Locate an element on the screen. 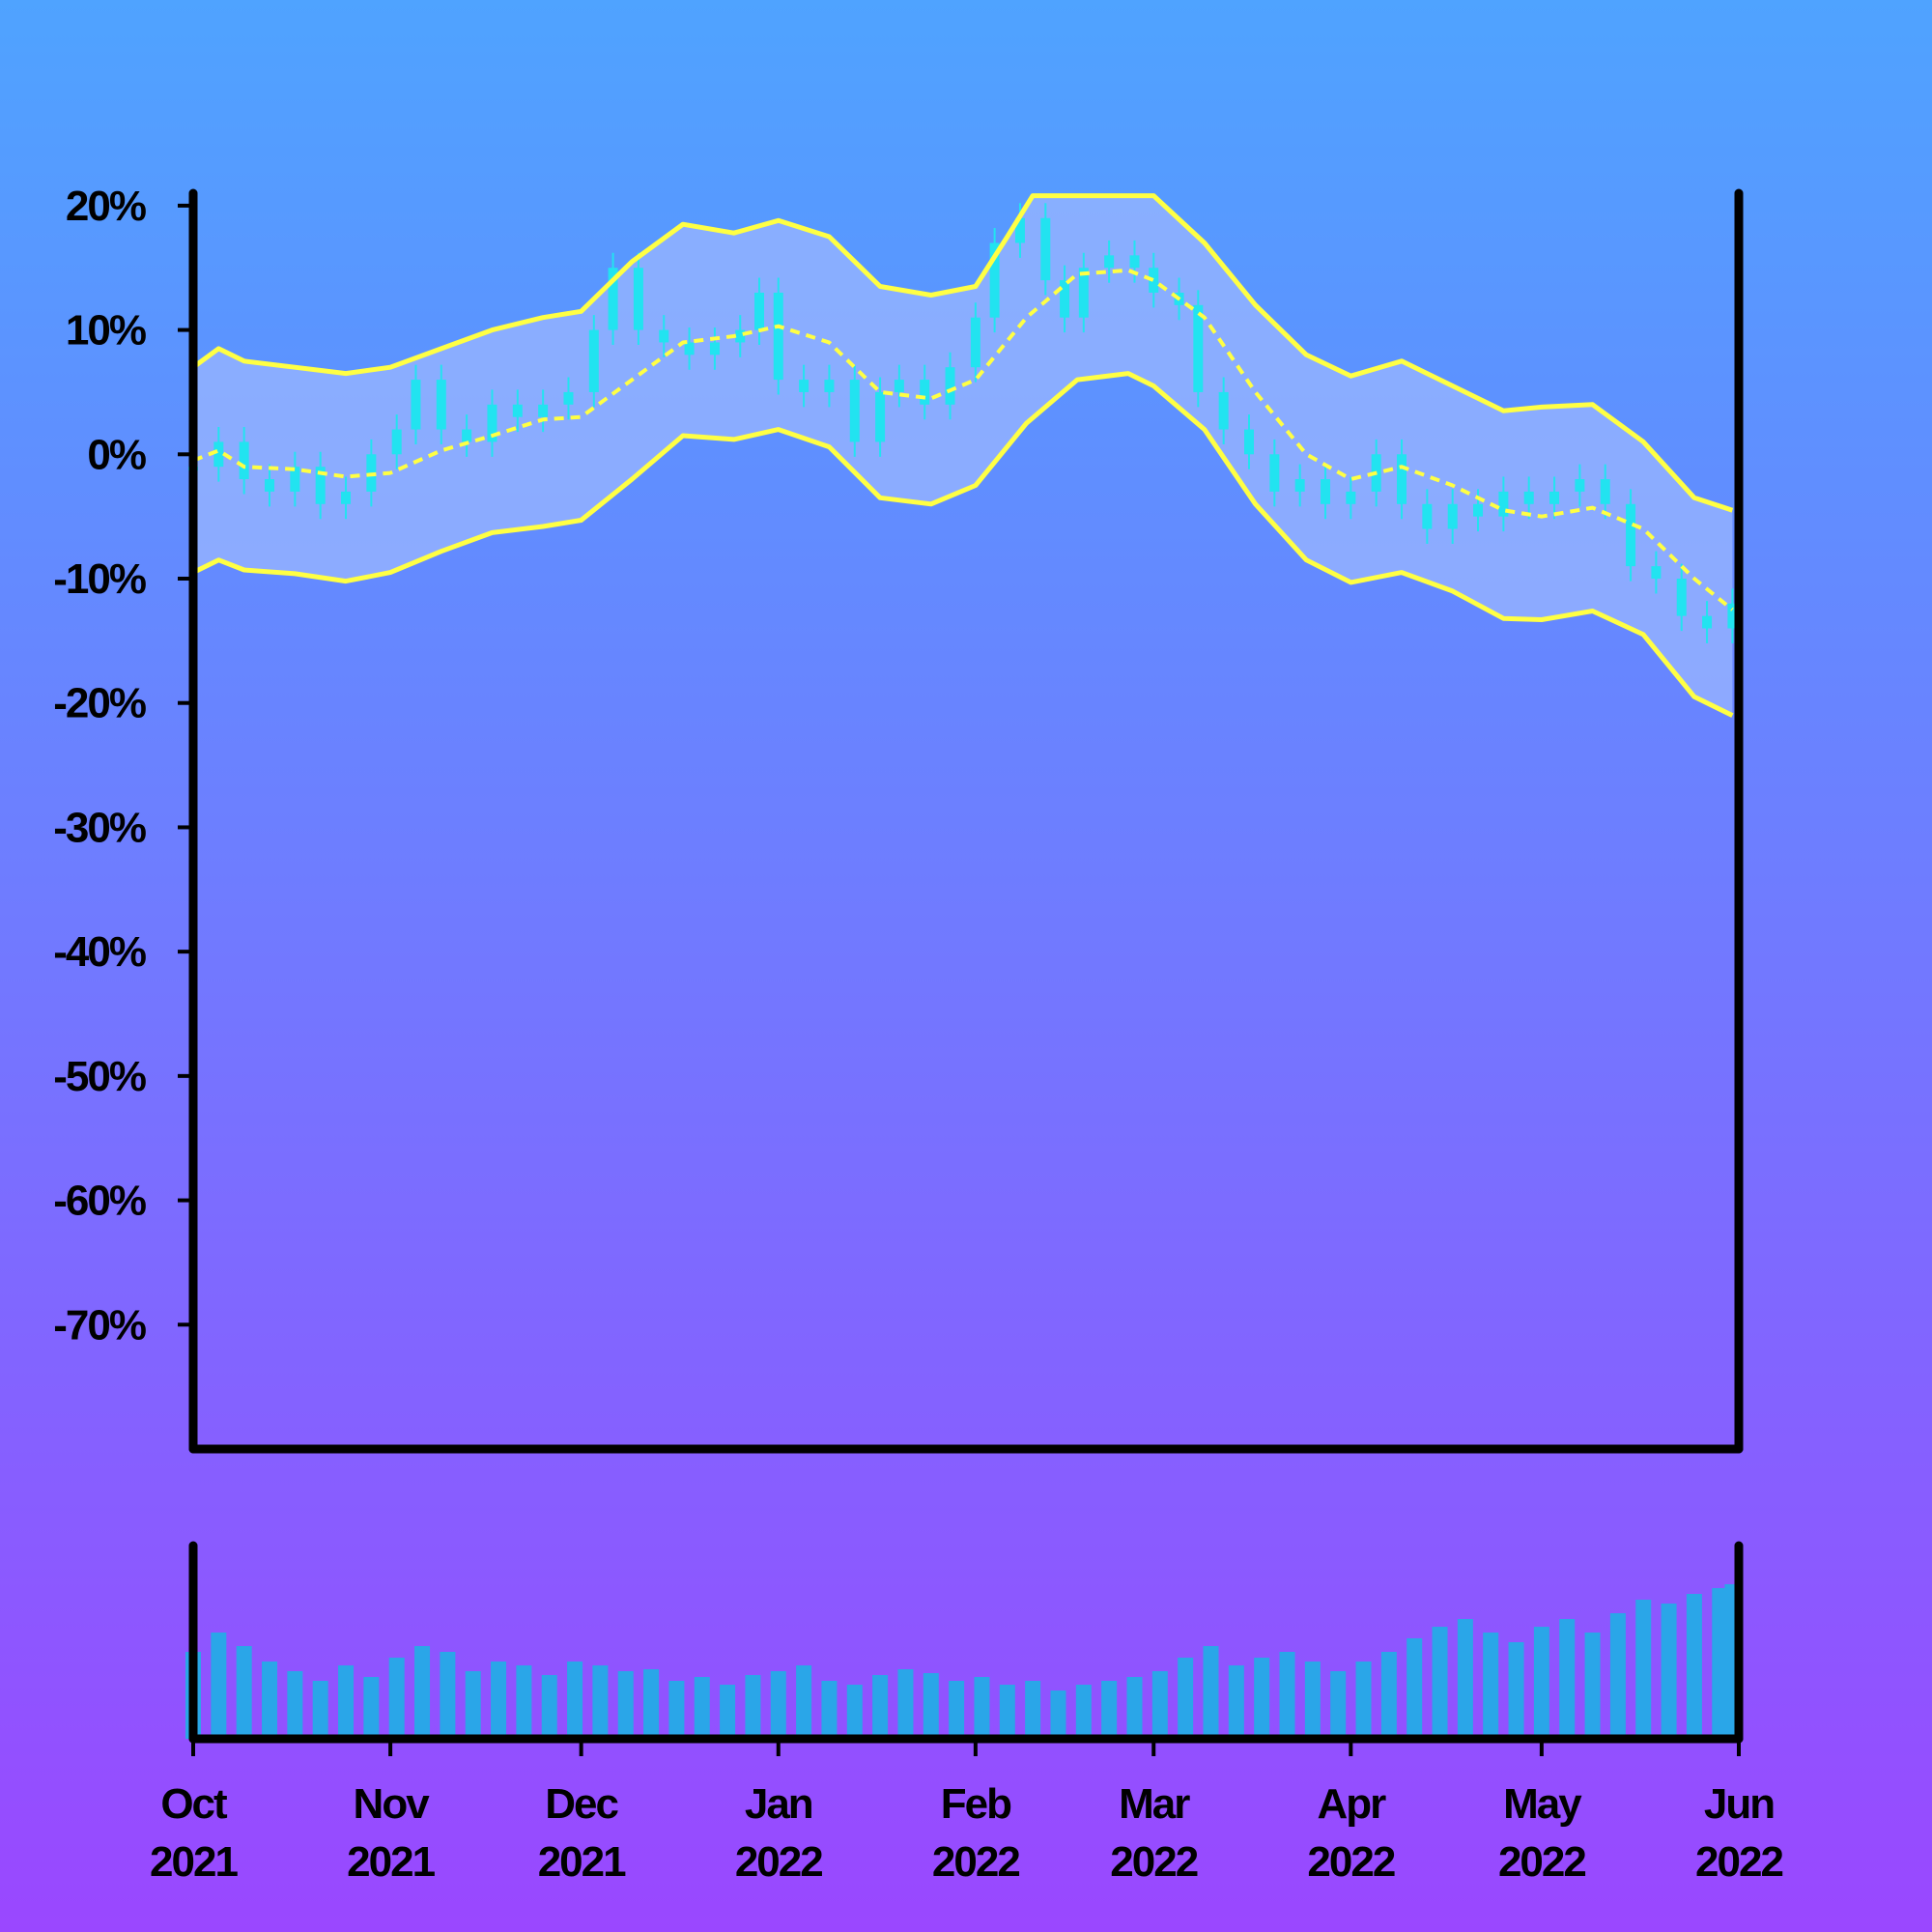  moving-average-line is located at coordinates (963, 439).